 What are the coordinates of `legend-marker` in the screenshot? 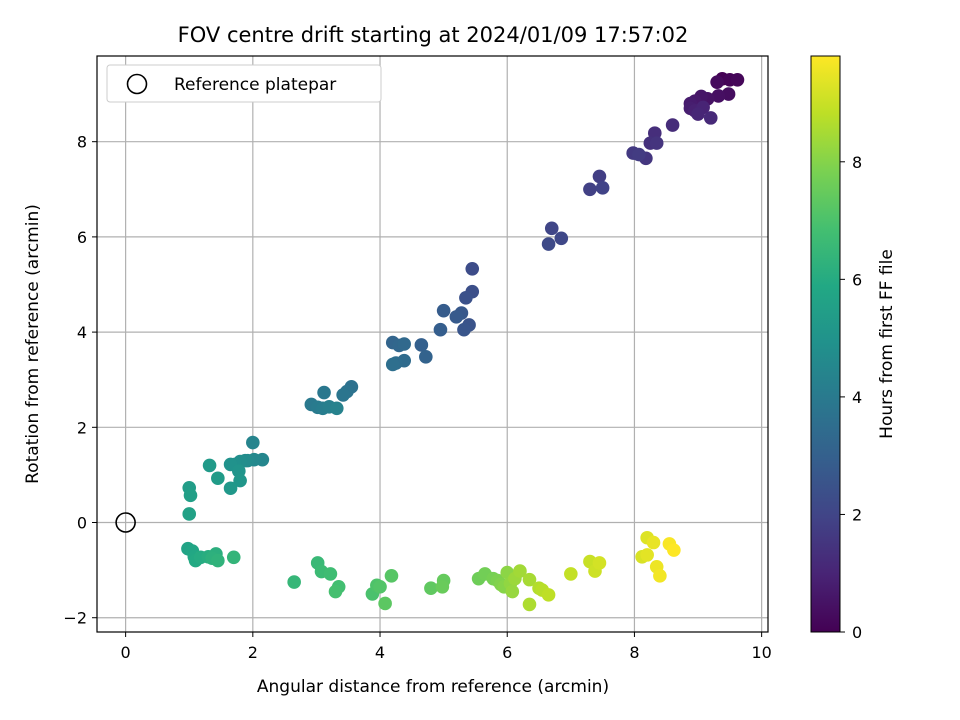 It's located at (137, 84).